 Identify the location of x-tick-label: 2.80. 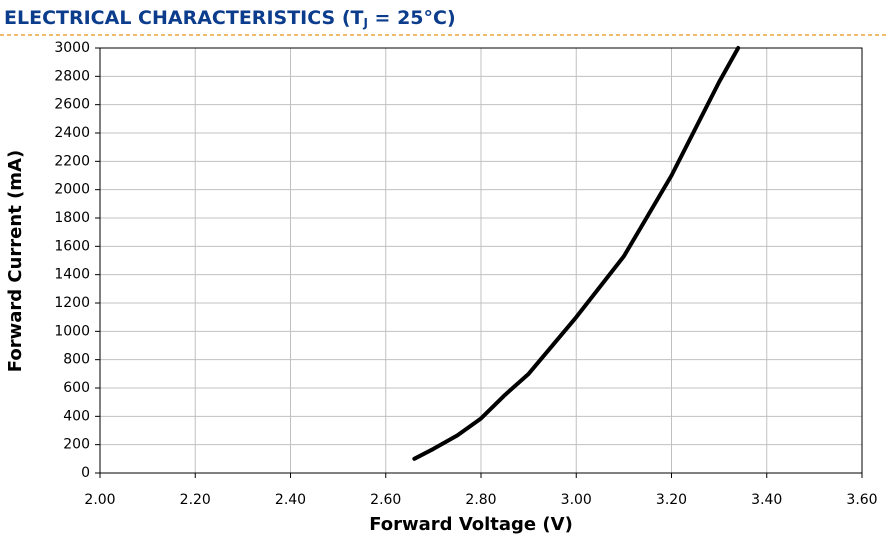
(480, 500).